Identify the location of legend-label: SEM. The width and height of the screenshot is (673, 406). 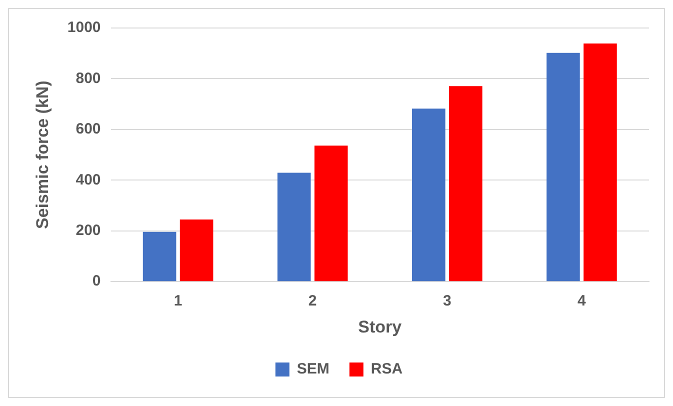
(313, 369).